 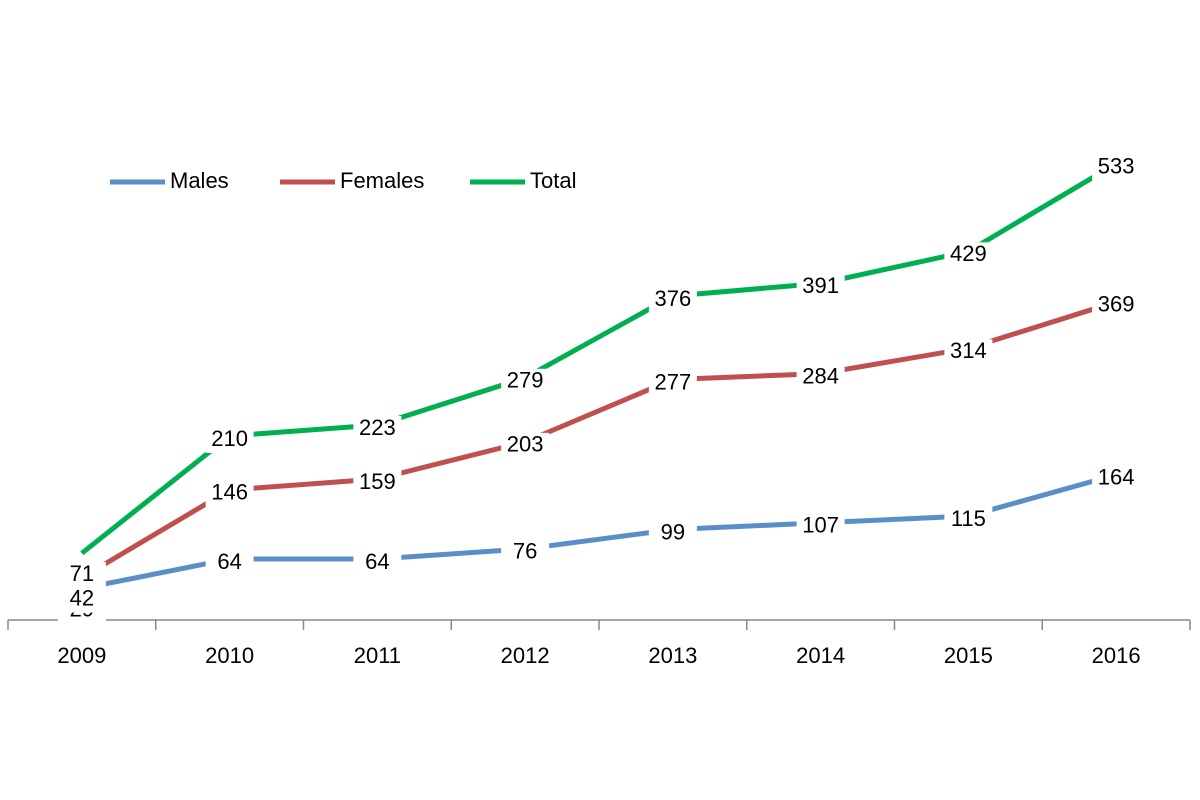 I want to click on data-label: 42, so click(x=82, y=597).